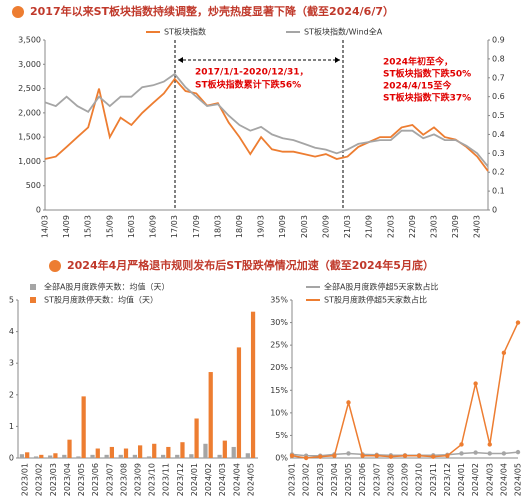 The width and height of the screenshot is (523, 500). I want to click on x-tick-label: 21/03, so click(347, 226).